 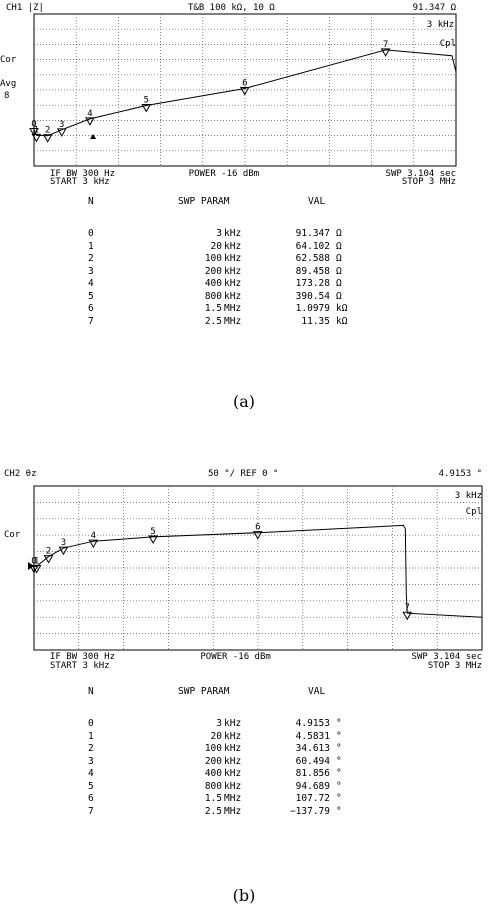 What do you see at coordinates (455, 666) in the screenshot?
I see `stop-label: STOP 3 MHz` at bounding box center [455, 666].